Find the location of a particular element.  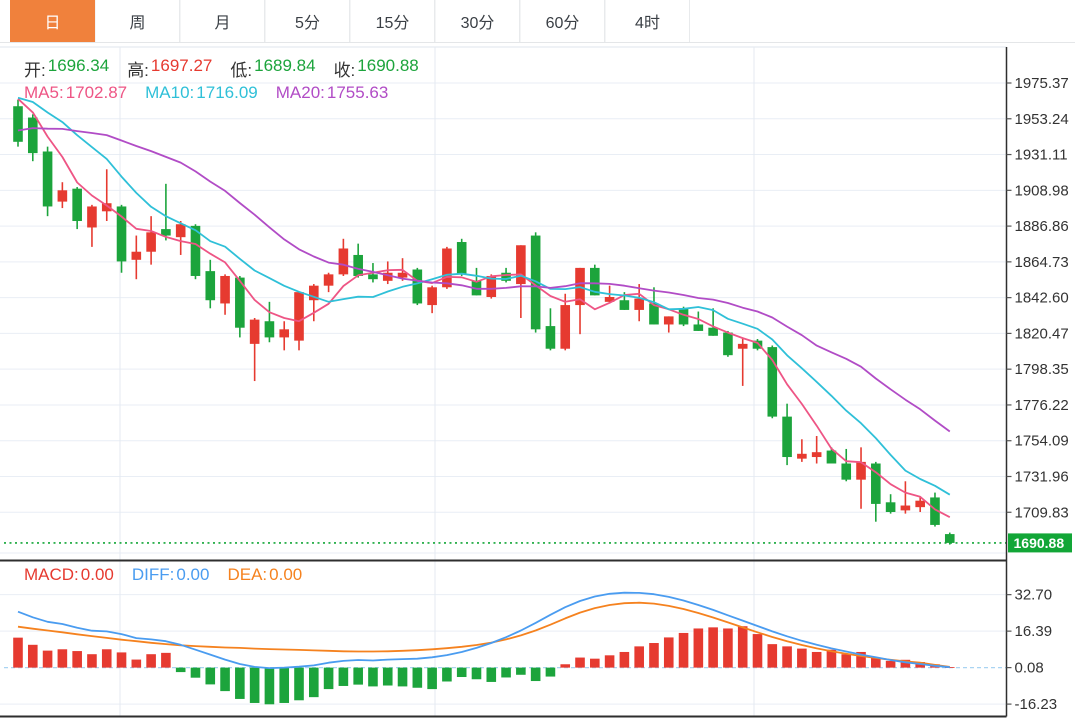

macd-item-1: DIFF: 0.00 is located at coordinates (170, 574).